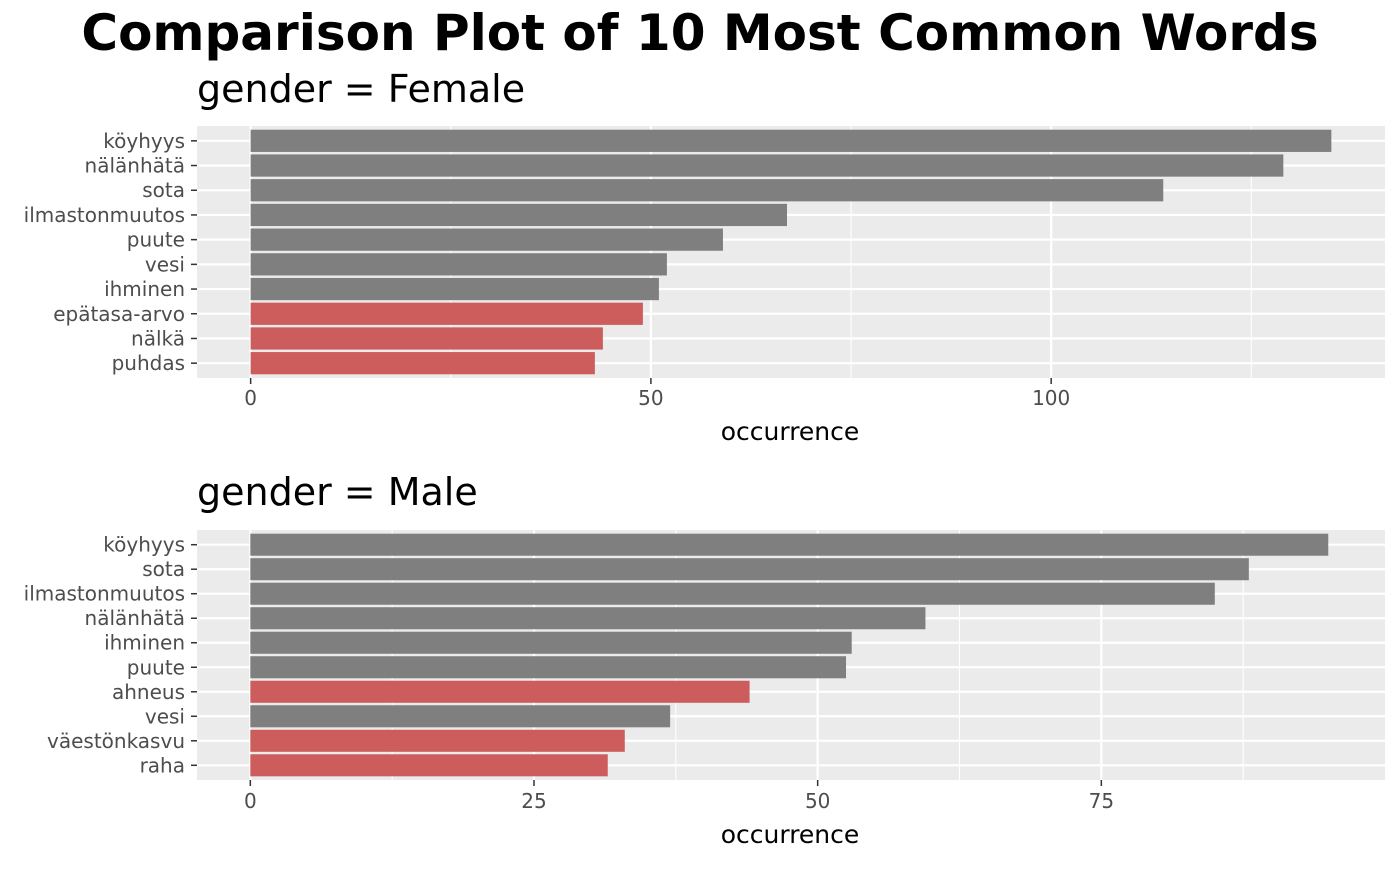 Image resolution: width=1400 pixels, height=870 pixels. Describe the element at coordinates (165, 716) in the screenshot. I see `category-label-male-8: vesi` at that location.